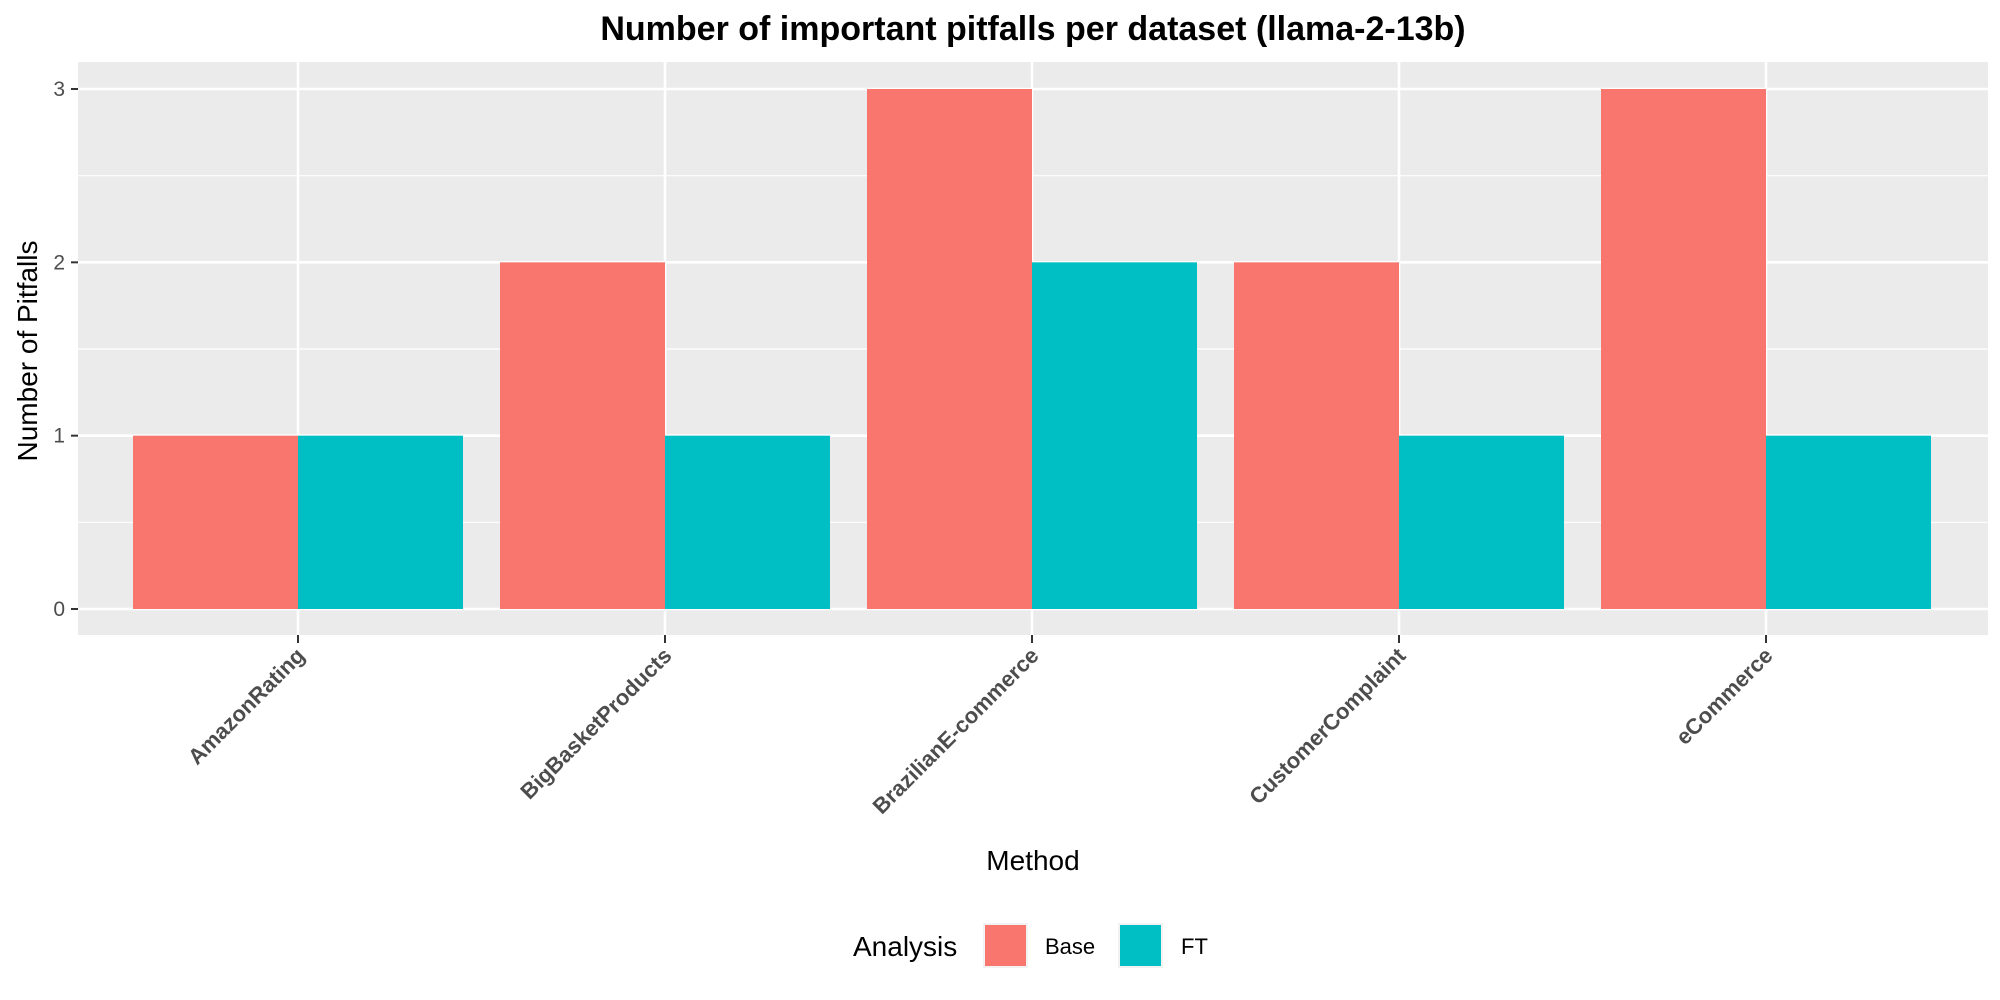  Describe the element at coordinates (215, 522) in the screenshot. I see `bar-base-amazonrating` at that location.